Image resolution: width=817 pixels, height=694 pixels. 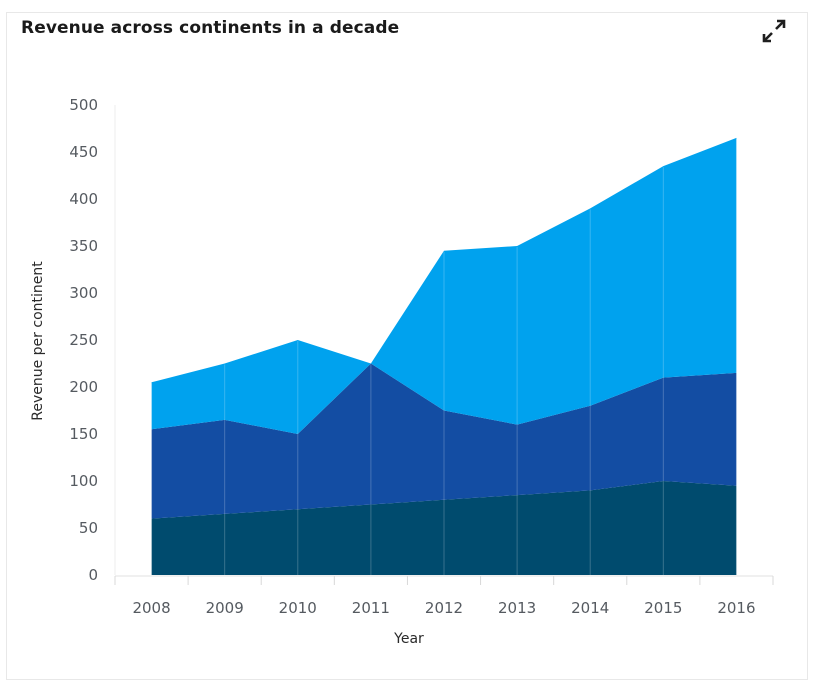 I want to click on x-axis-ticks, so click(x=444, y=580).